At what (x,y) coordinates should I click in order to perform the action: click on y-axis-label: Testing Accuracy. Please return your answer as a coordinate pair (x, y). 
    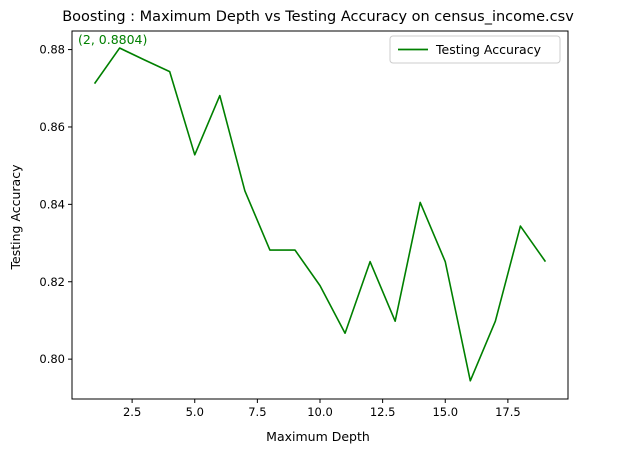
    Looking at the image, I should click on (15, 217).